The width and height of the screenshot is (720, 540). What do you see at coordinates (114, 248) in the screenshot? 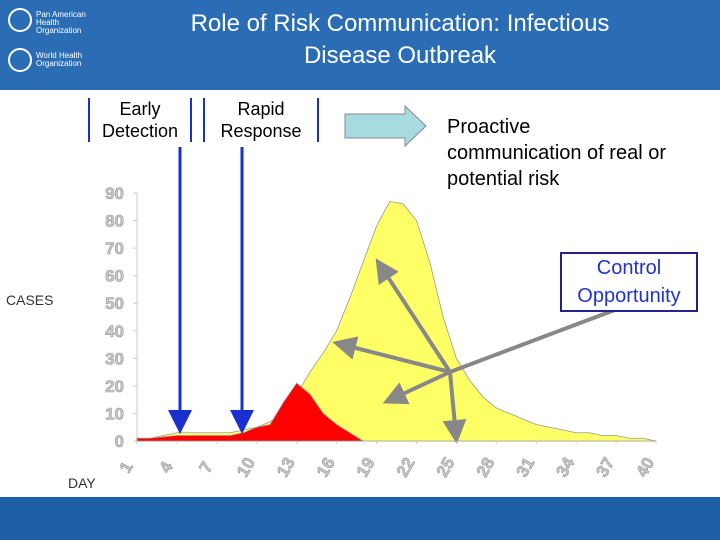
I see `y-tick-label: 70` at bounding box center [114, 248].